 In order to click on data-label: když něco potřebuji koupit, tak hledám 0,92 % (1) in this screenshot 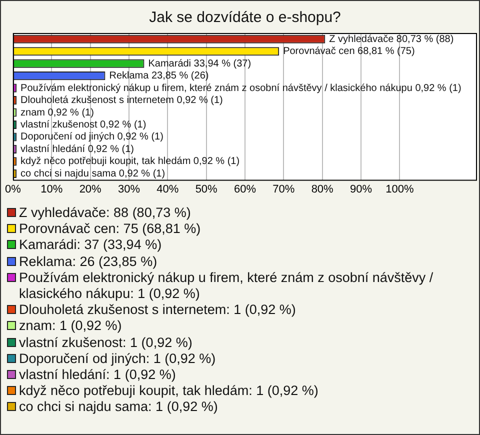, I will do `click(130, 162)`.